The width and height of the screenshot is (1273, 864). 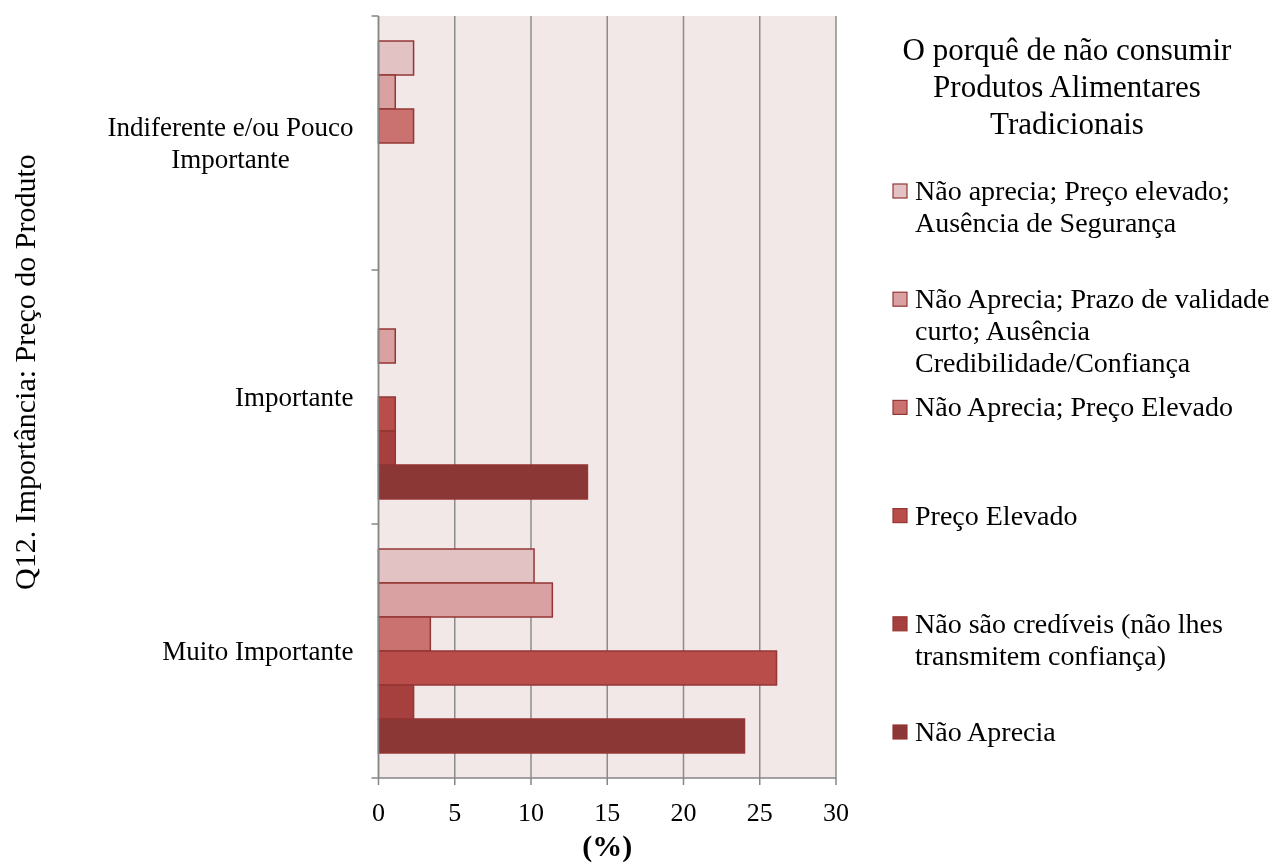 What do you see at coordinates (230, 143) in the screenshot?
I see `y-tick-label: Indiferente e/ou Pouco Importante` at bounding box center [230, 143].